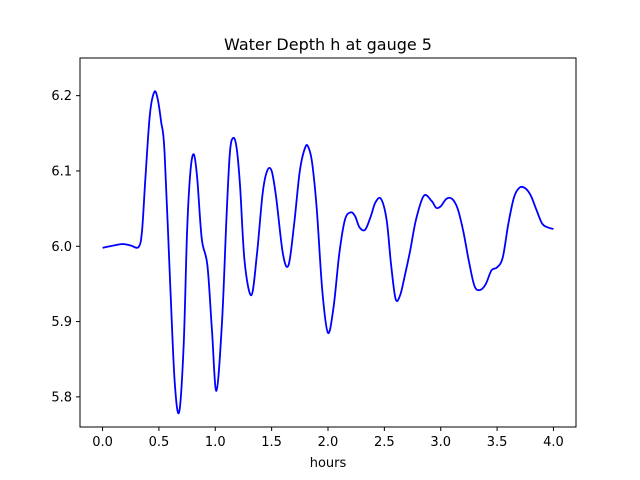 This screenshot has width=640, height=480. I want to click on x-tick-label: 4.0, so click(553, 442).